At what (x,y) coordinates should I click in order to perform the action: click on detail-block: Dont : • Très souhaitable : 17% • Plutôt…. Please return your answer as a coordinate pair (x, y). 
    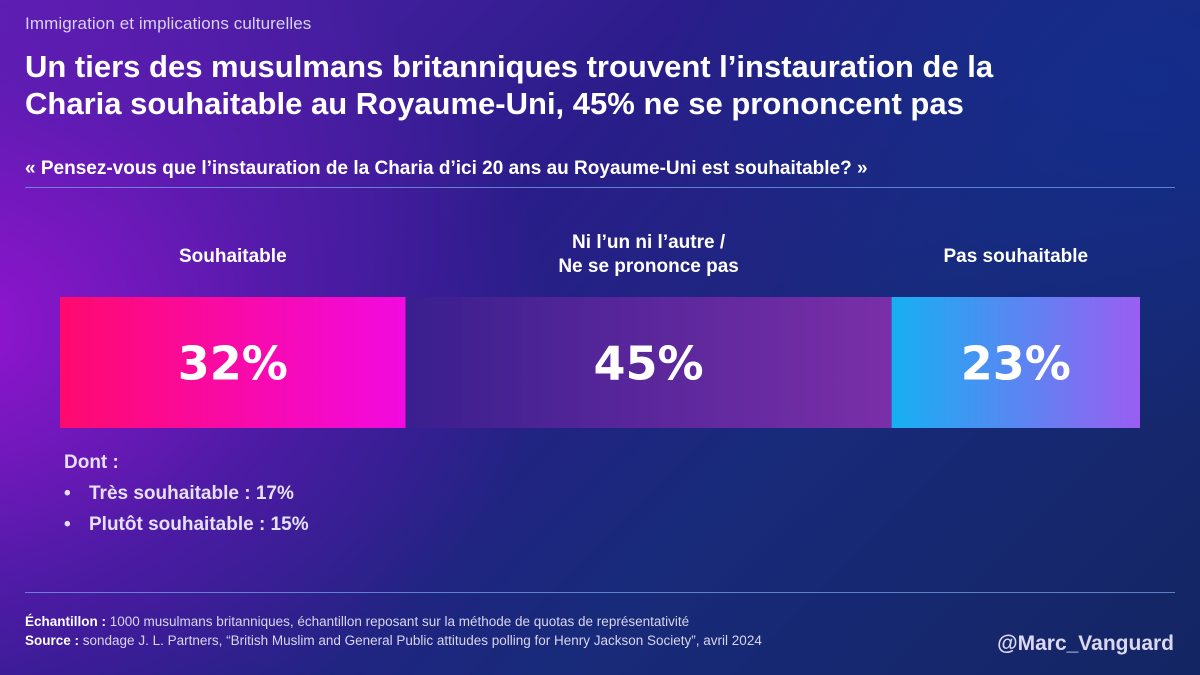
    Looking at the image, I should click on (186, 498).